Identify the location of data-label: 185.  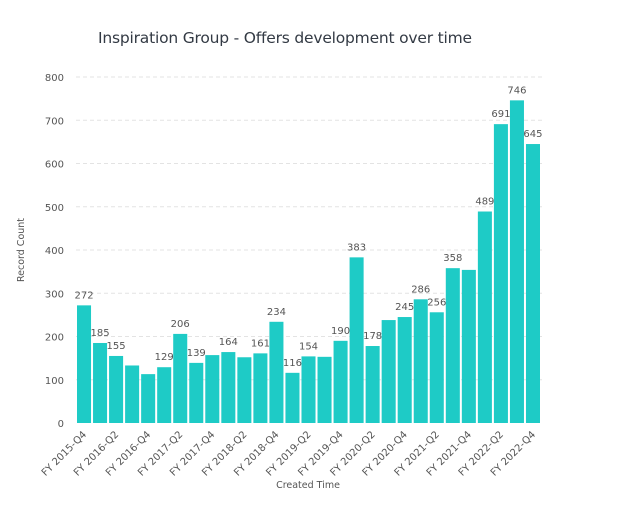
(100, 333).